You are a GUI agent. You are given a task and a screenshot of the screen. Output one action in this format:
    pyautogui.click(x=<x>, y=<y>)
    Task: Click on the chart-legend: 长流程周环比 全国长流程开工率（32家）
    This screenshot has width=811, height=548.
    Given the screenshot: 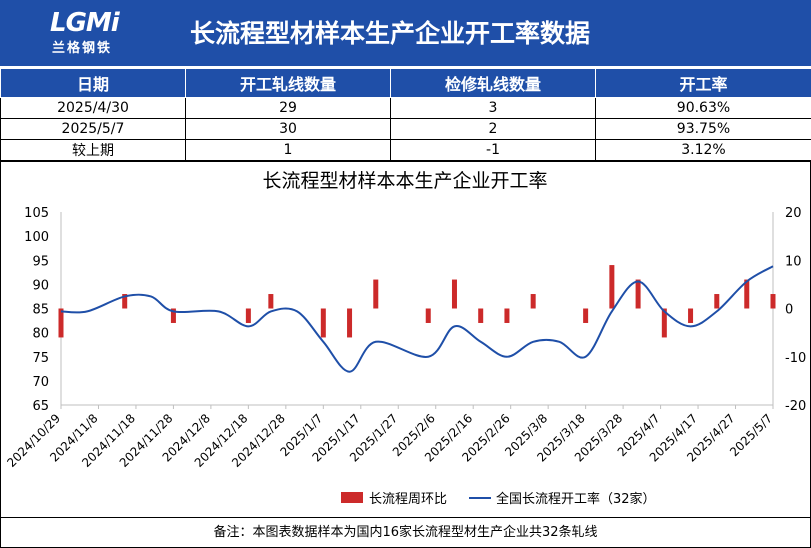 What is the action you would take?
    pyautogui.click(x=498, y=499)
    